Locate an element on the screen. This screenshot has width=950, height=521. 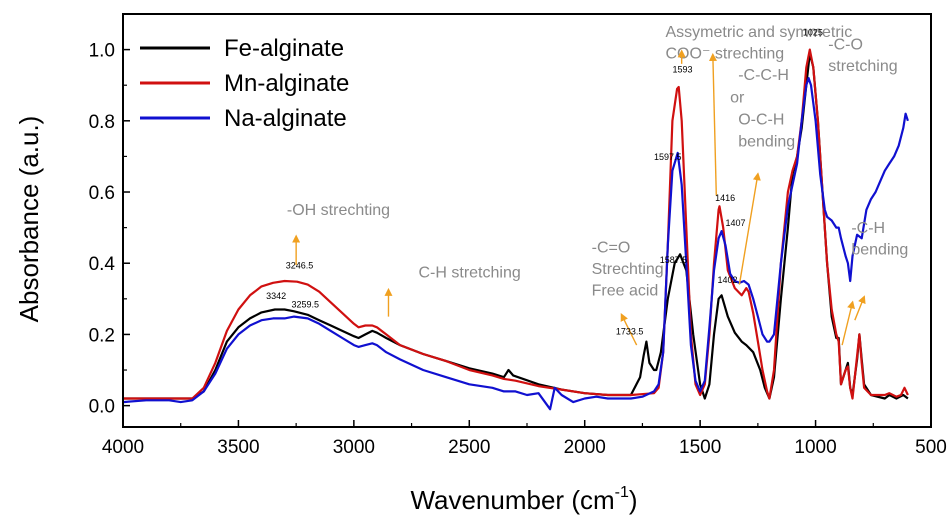
peak-label-1593: 1593 is located at coordinates (682, 70).